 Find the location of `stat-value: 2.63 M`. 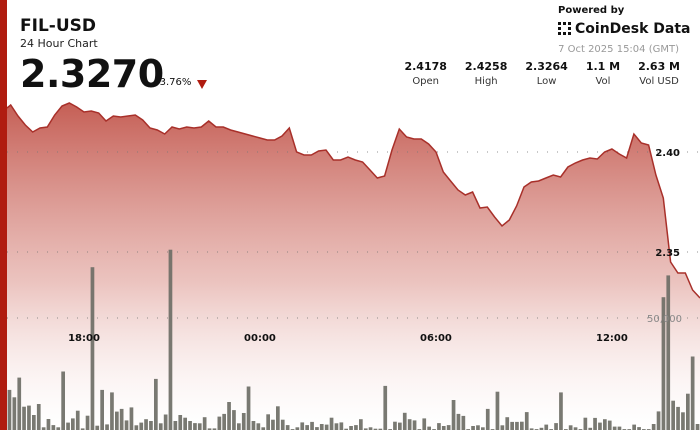

stat-value: 2.63 M is located at coordinates (659, 66).